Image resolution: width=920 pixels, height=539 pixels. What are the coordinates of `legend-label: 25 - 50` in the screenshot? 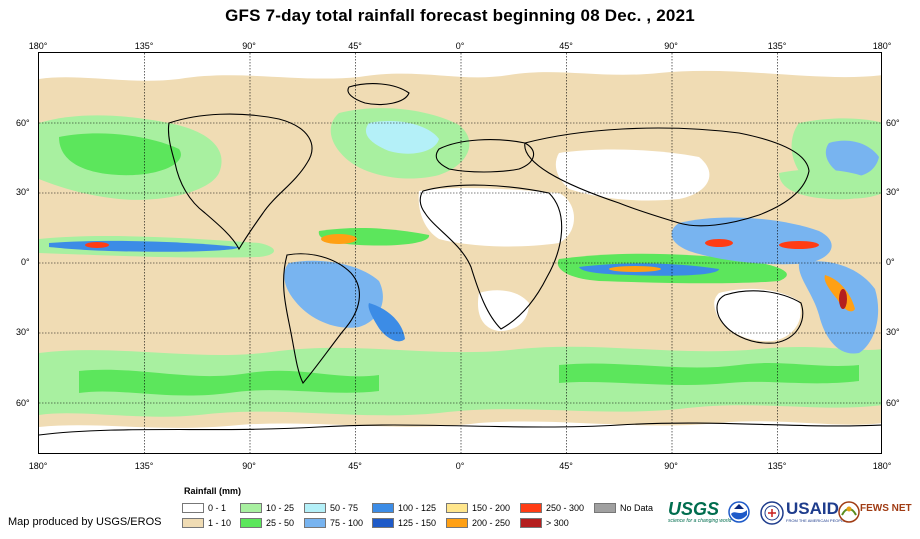 It's located at (280, 522).